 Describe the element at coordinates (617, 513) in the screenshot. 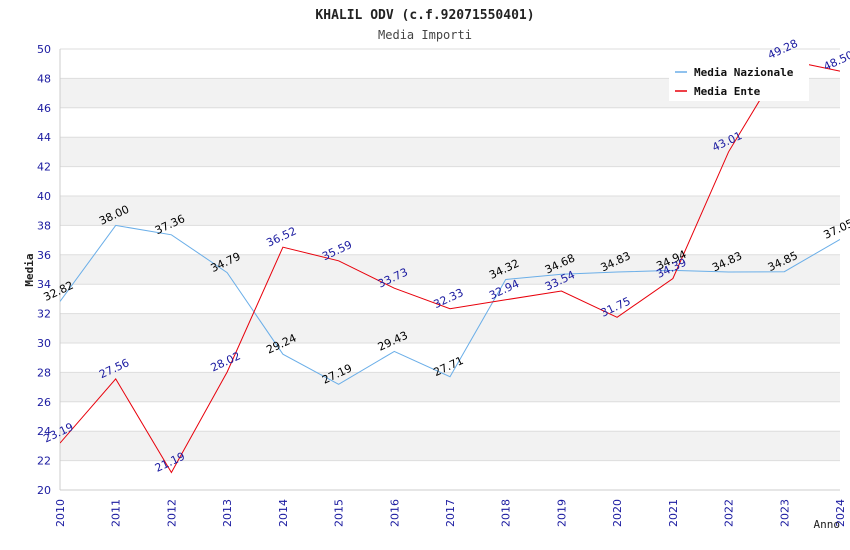

I see `x-tick-label: 2020` at that location.